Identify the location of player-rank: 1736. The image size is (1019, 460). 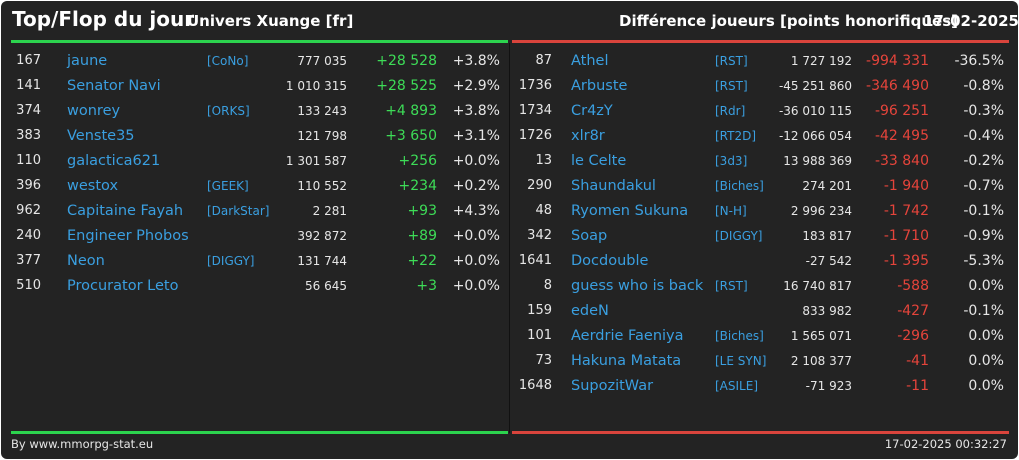
(535, 85).